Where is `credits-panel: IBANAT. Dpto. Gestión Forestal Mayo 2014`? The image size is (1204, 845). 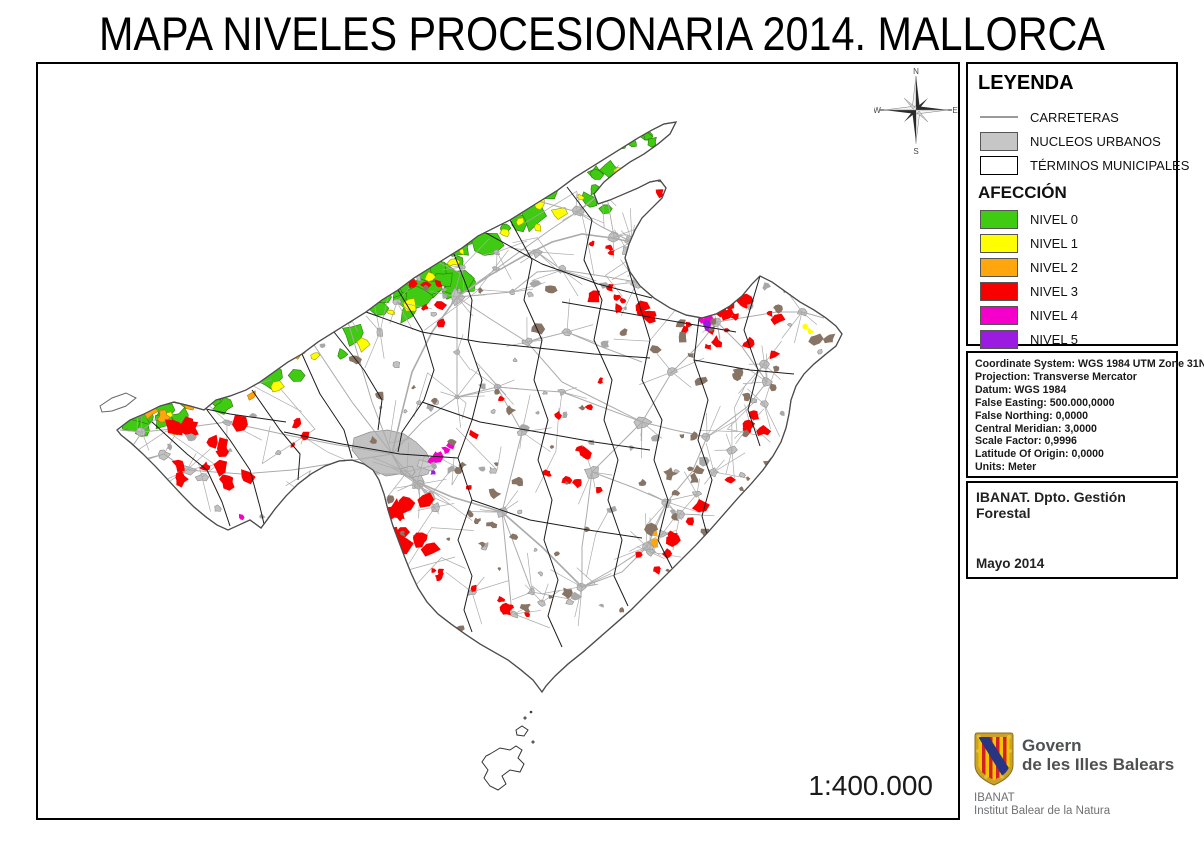 credits-panel: IBANAT. Dpto. Gestión Forestal Mayo 2014 is located at coordinates (1072, 530).